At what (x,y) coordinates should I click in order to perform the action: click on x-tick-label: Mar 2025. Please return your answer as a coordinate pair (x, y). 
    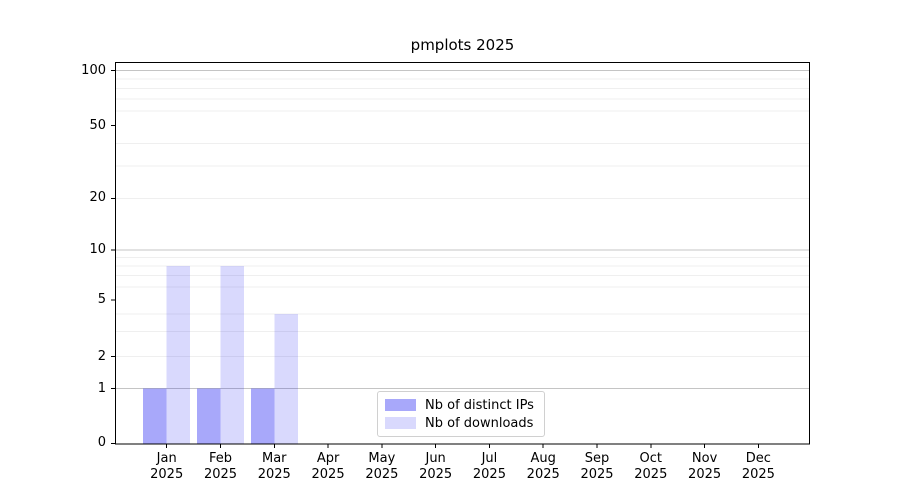
    Looking at the image, I should click on (274, 467).